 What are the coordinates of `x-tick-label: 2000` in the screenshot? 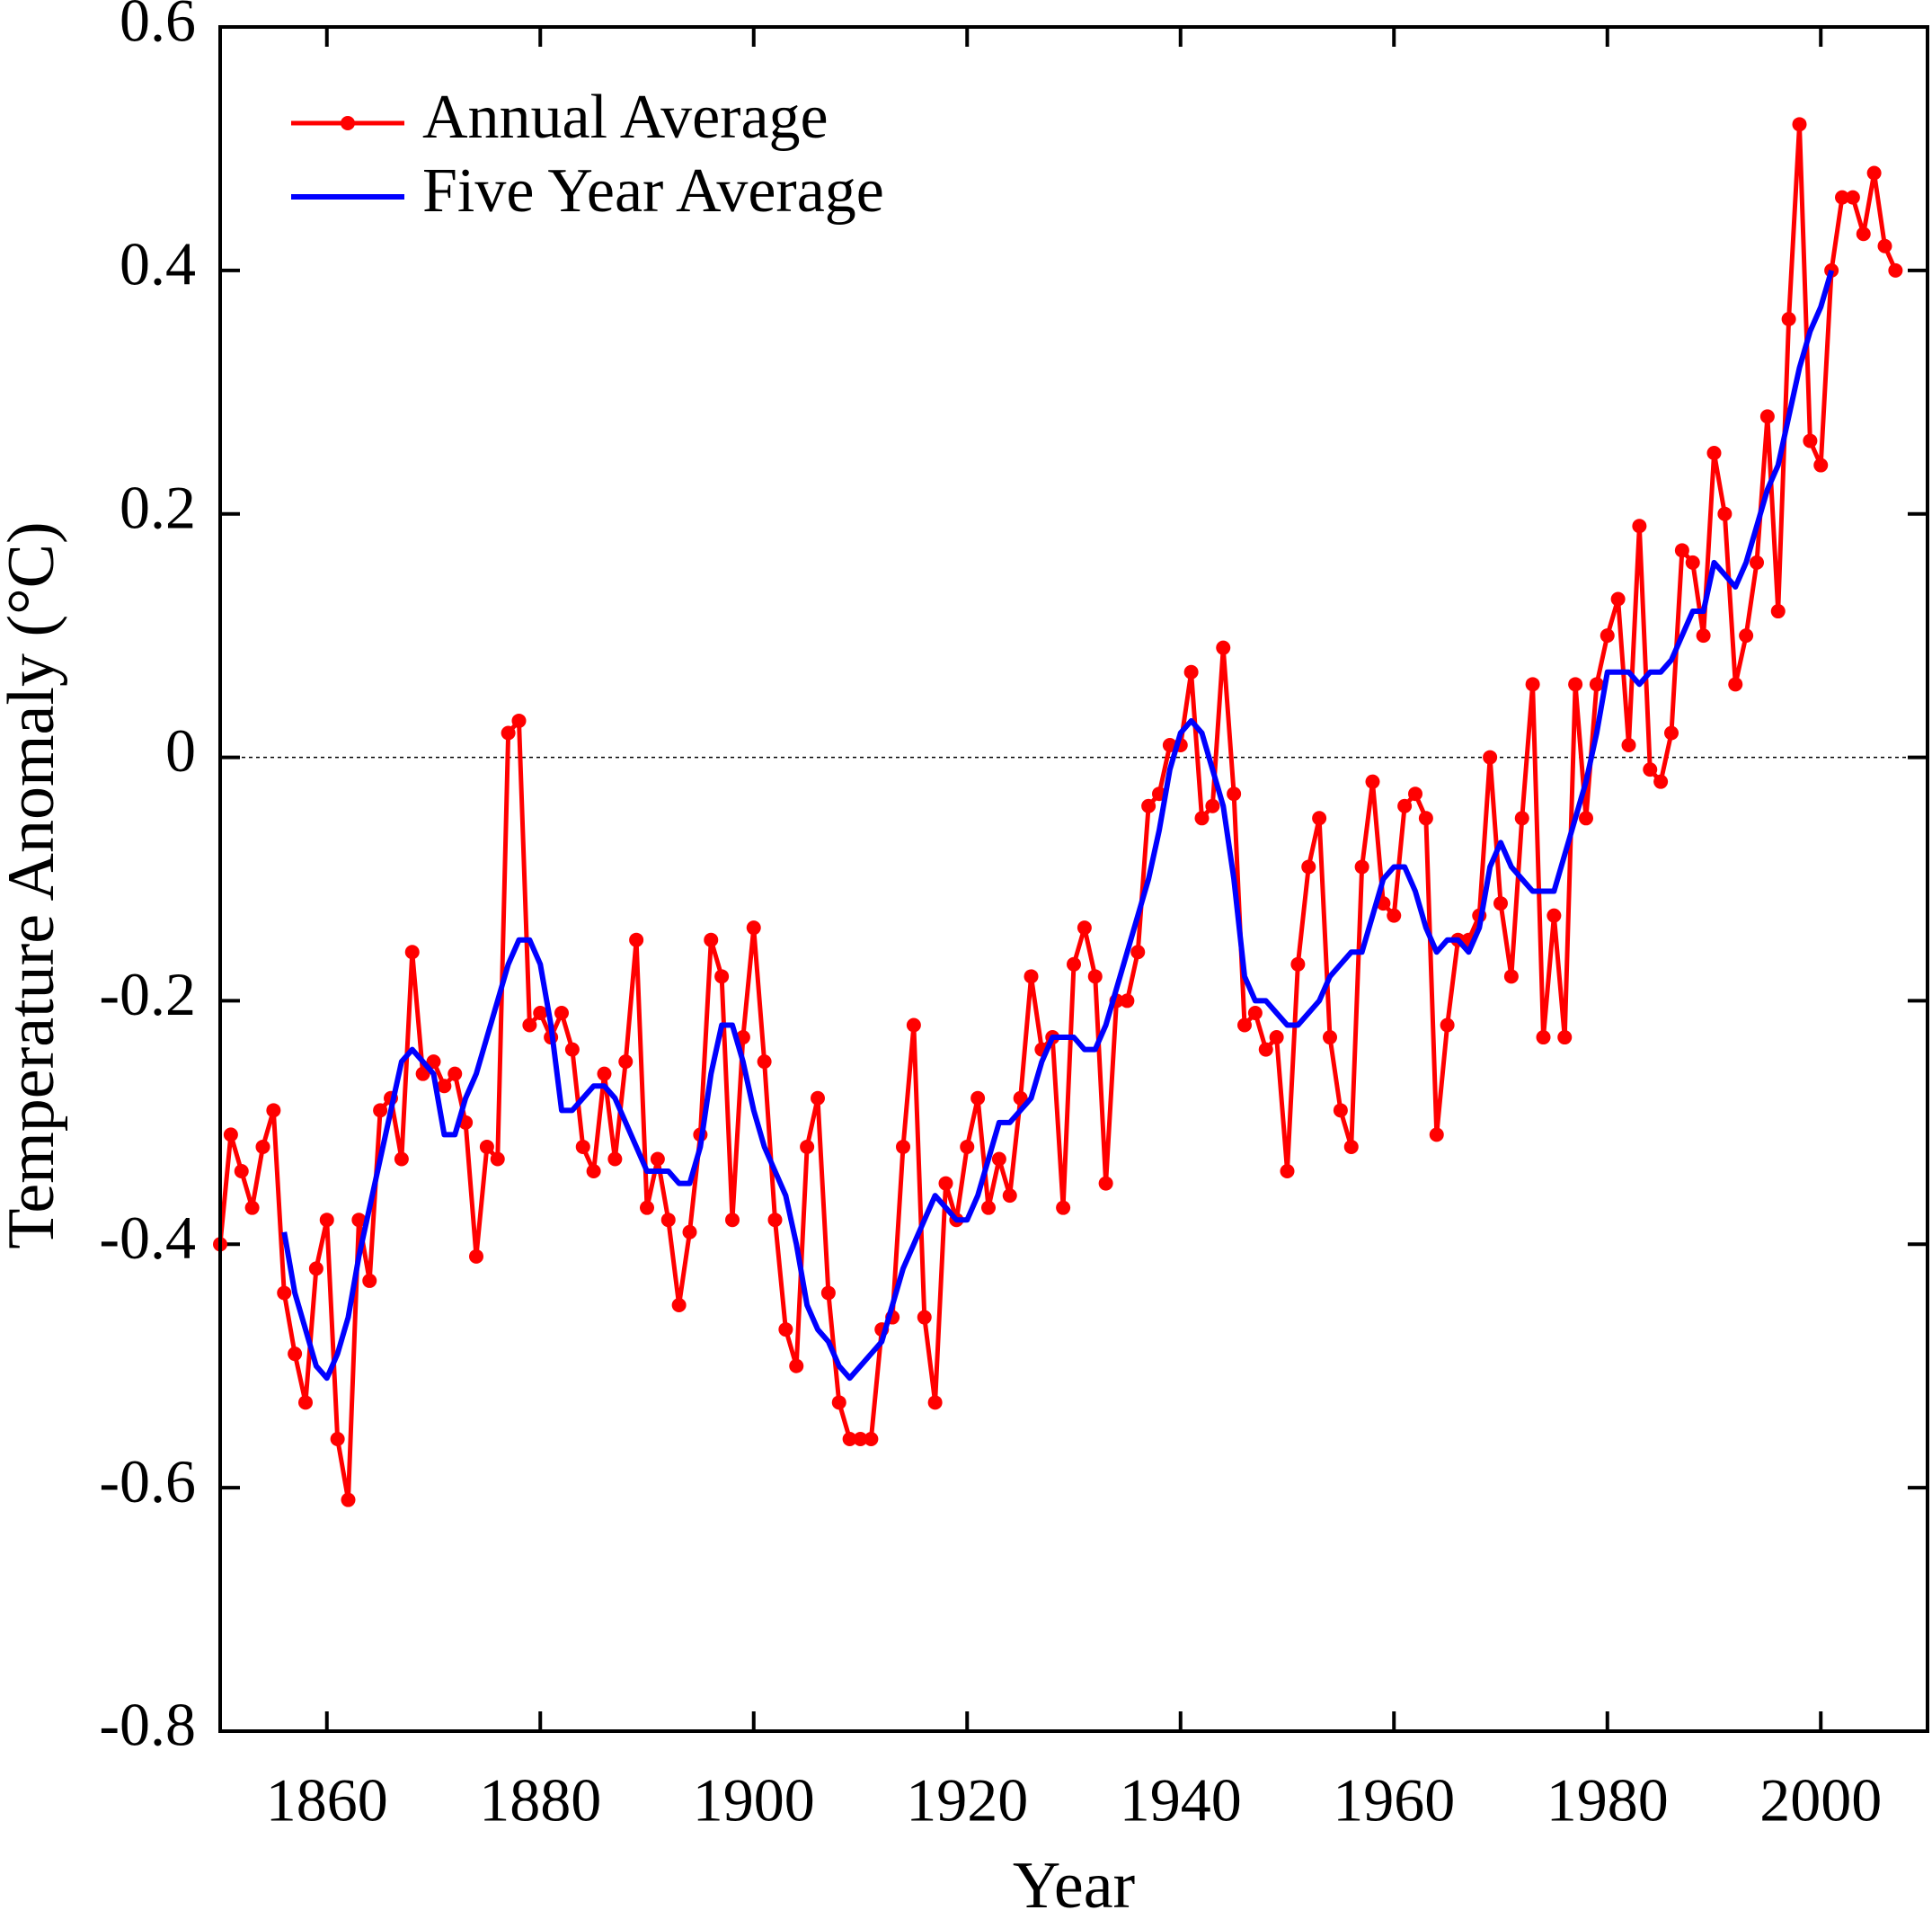 It's located at (1820, 1801).